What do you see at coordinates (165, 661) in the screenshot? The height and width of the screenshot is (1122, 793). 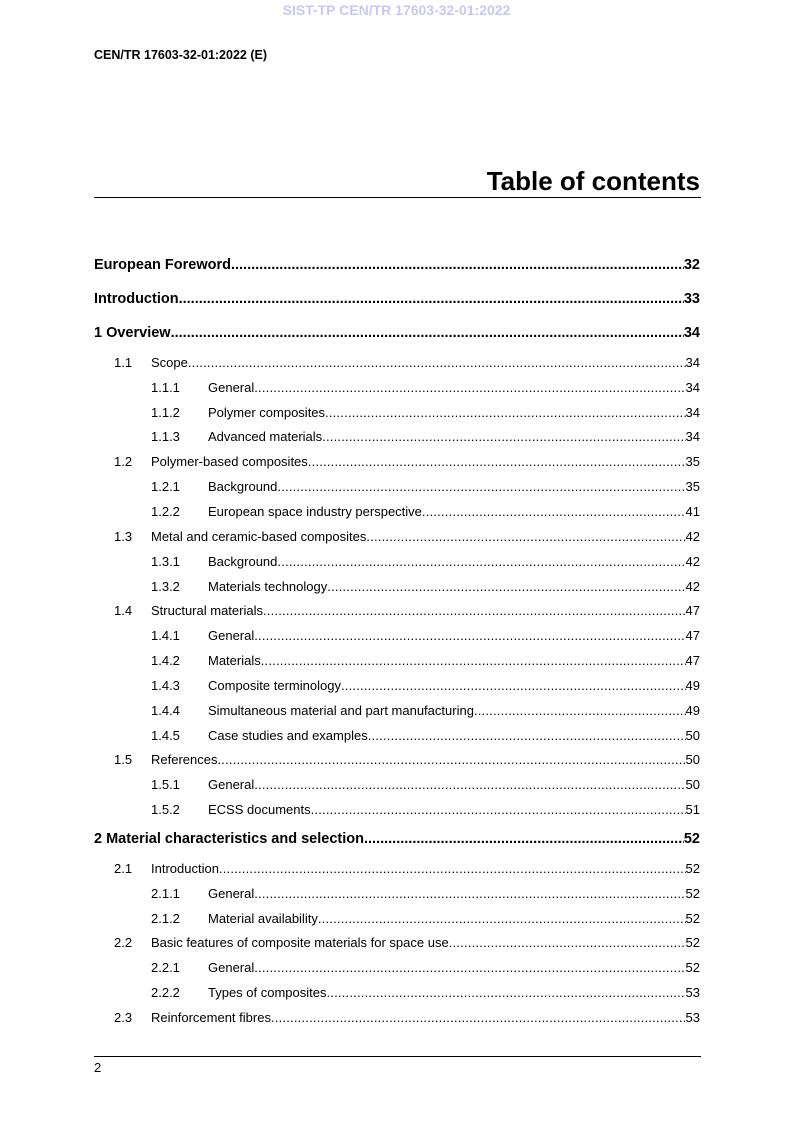 I see `toc-entry-number: 1.4.2` at bounding box center [165, 661].